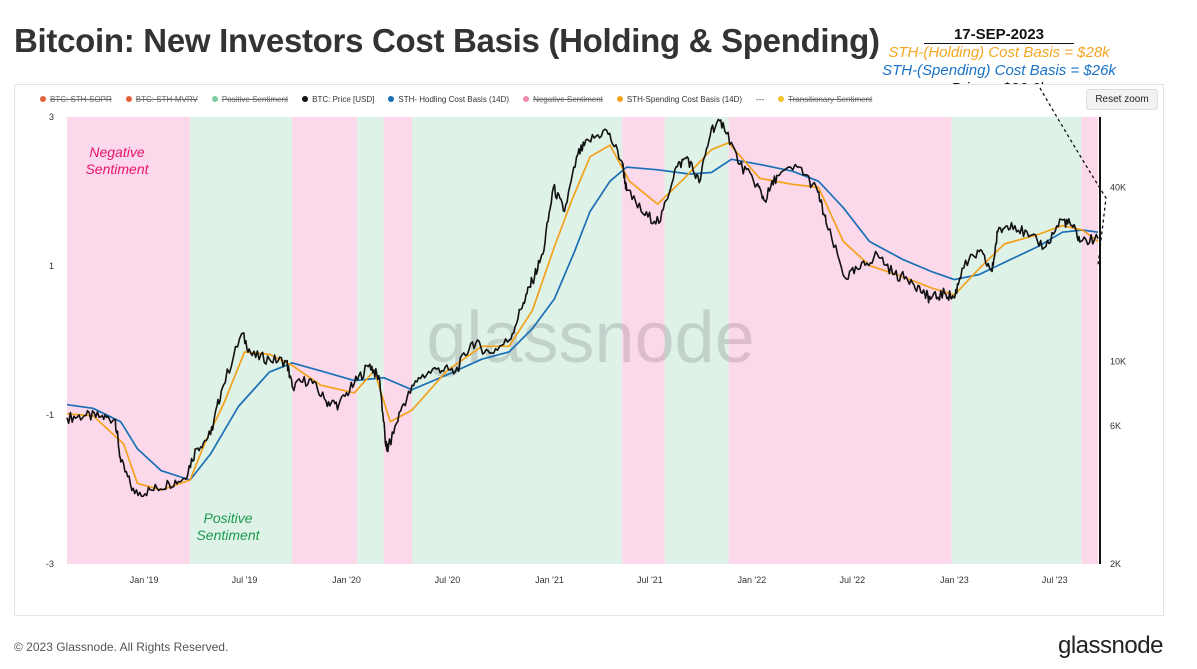 This screenshot has width=1197, height=669. I want to click on x-tick-label: Jul '22, so click(852, 580).